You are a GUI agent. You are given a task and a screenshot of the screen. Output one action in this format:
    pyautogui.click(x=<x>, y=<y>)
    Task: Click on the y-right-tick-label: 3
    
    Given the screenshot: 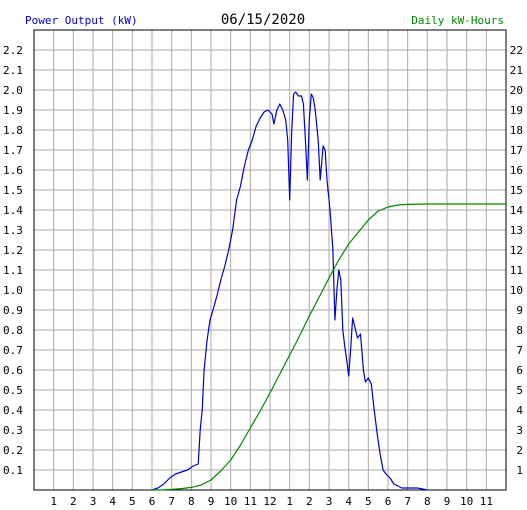 What is the action you would take?
    pyautogui.click(x=519, y=430)
    